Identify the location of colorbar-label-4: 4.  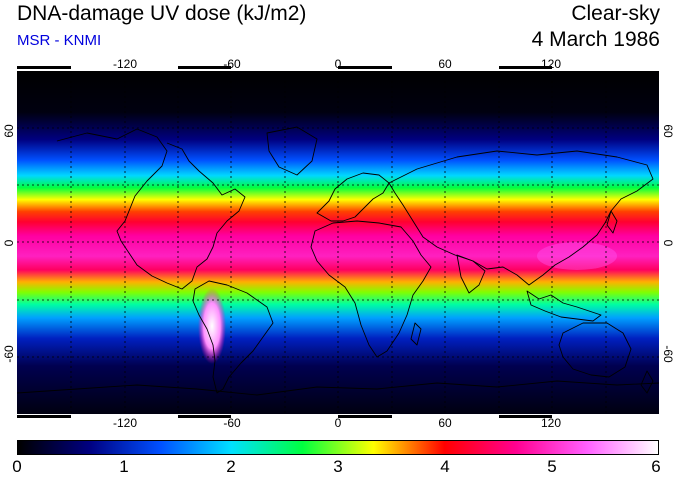
(445, 466).